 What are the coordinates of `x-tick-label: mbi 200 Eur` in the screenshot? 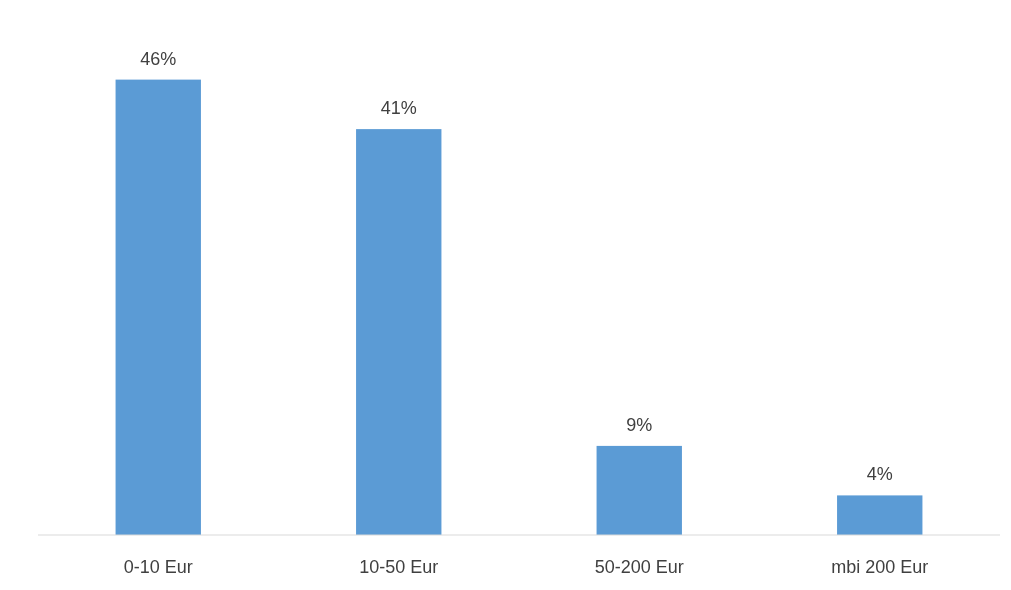 It's located at (880, 567).